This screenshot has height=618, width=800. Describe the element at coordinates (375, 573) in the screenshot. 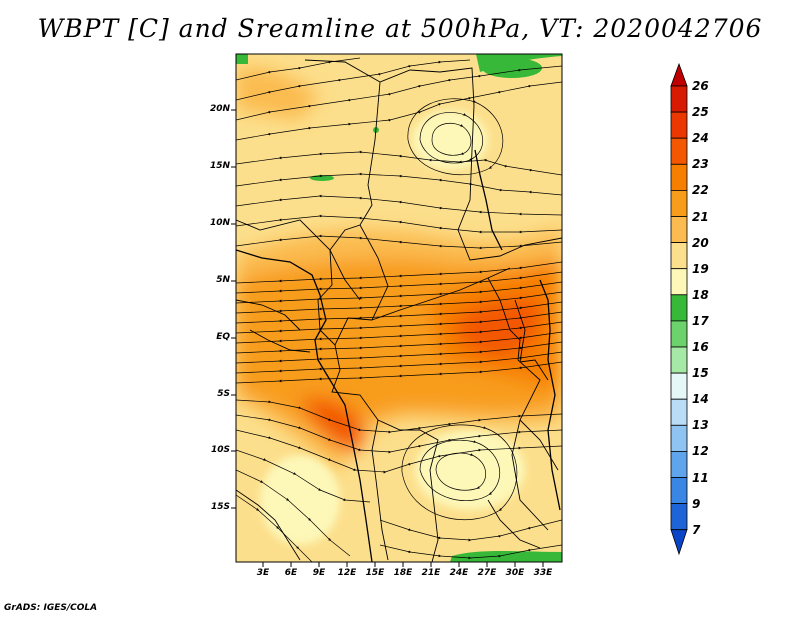

I see `lon-label: 15E` at that location.